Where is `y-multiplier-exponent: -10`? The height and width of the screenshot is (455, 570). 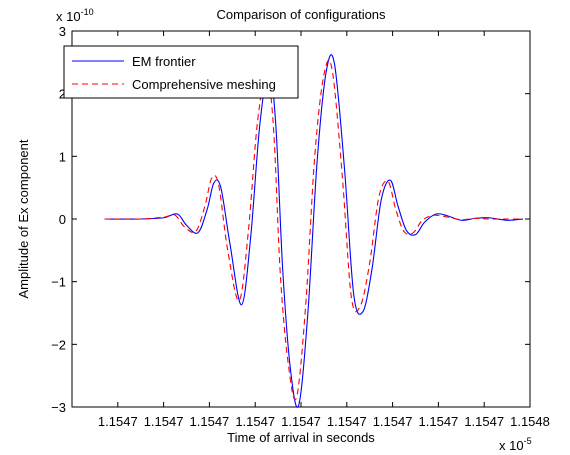 y-multiplier-exponent: -10 is located at coordinates (87, 12).